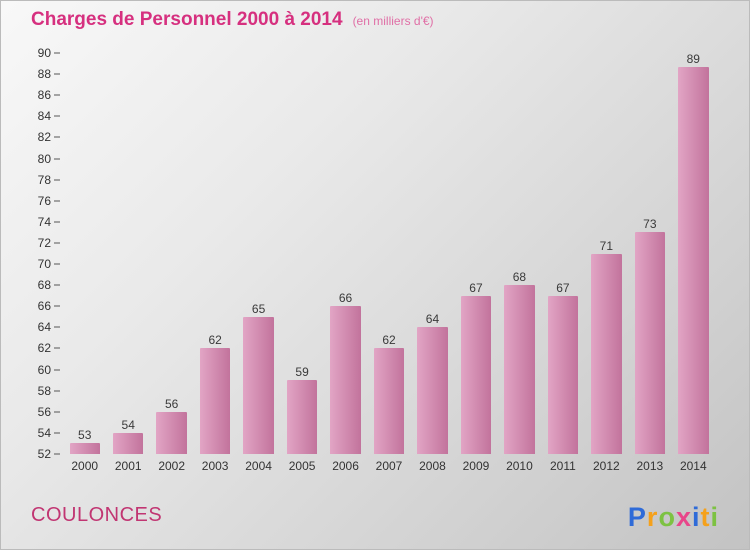 This screenshot has width=750, height=550. I want to click on bar-column: 73, so click(649, 253).